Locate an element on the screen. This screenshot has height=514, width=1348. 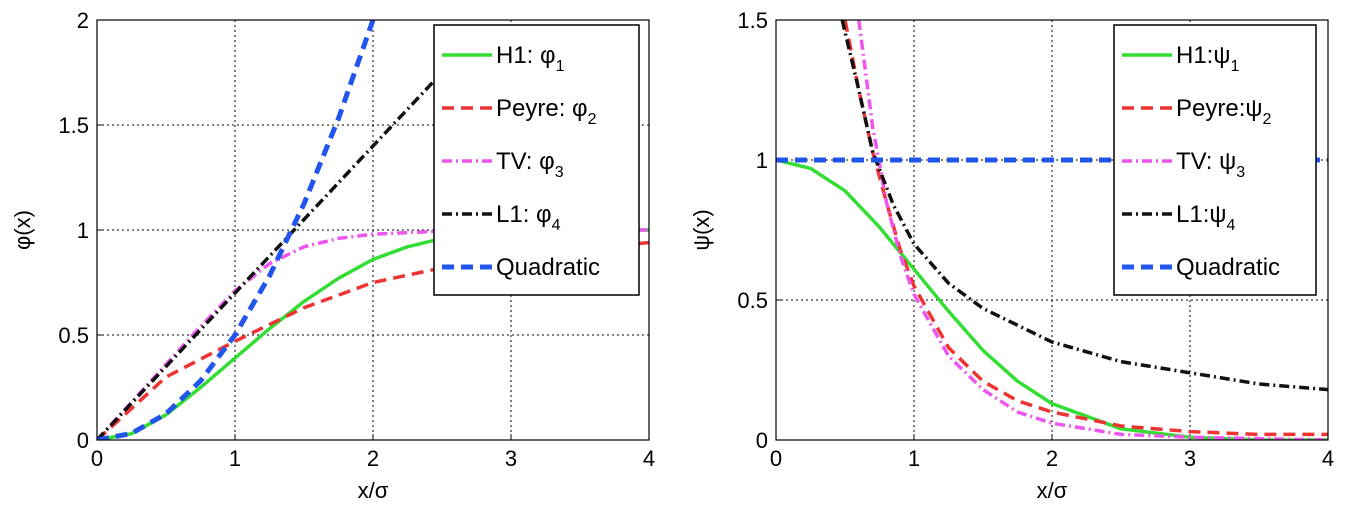
y-axis-label: ψ(x) is located at coordinates (701, 229).